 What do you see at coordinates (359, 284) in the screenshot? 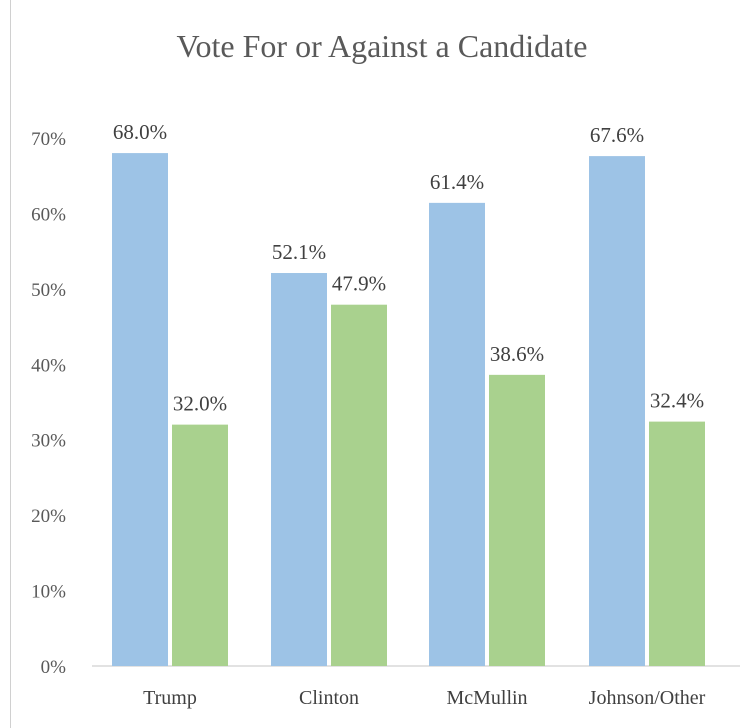
I see `data-label: 47.9%` at bounding box center [359, 284].